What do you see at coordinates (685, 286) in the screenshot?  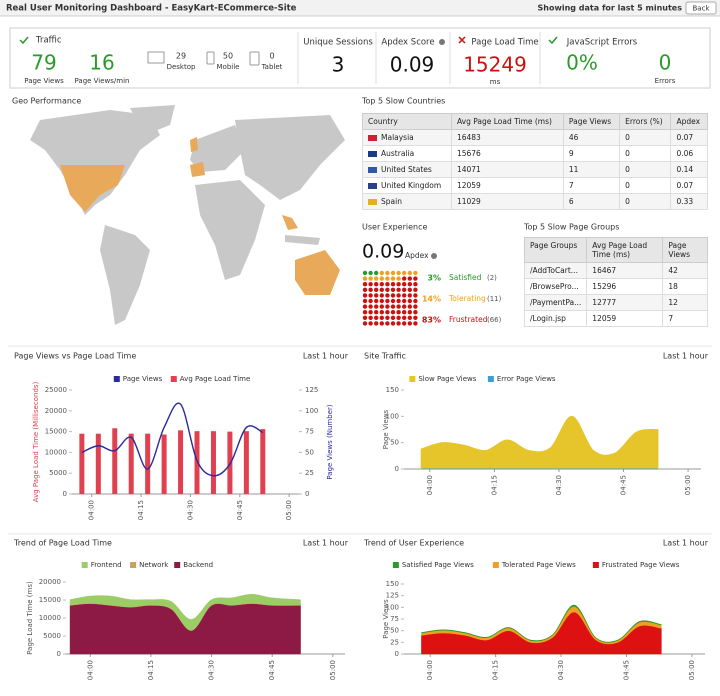 I see `cell: 18` at bounding box center [685, 286].